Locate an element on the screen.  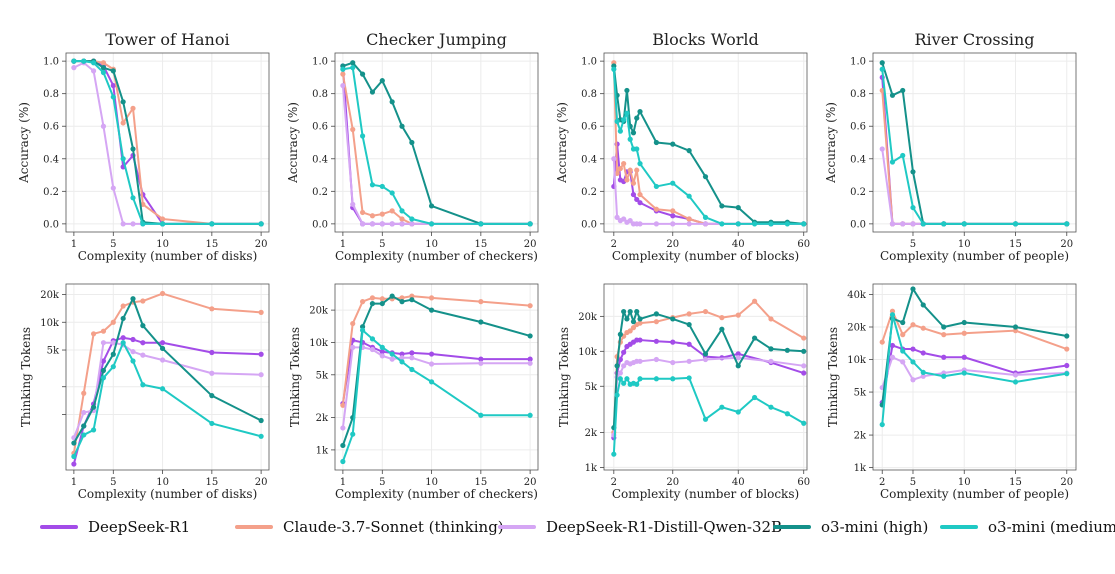
y-tick-label: 10k is located at coordinates (50, 323).